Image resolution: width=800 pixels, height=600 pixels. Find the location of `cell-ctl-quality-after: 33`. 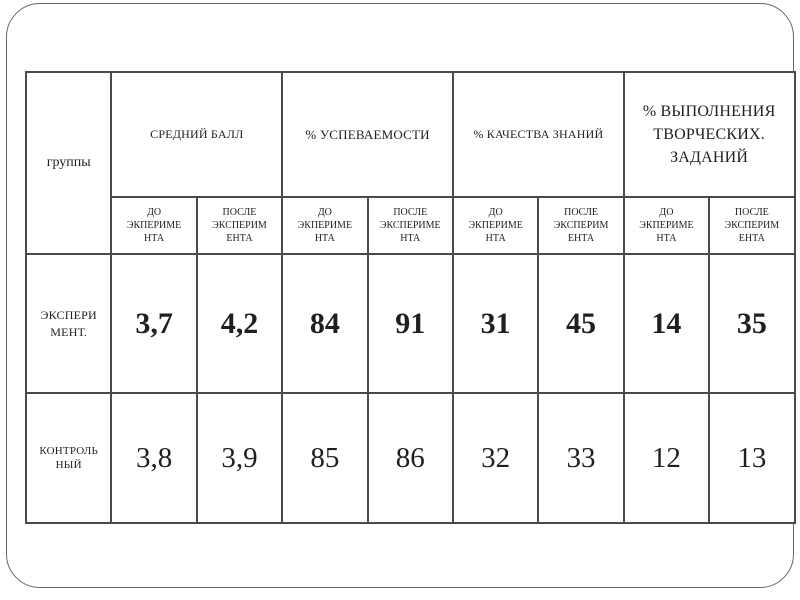

cell-ctl-quality-after: 33 is located at coordinates (581, 458).